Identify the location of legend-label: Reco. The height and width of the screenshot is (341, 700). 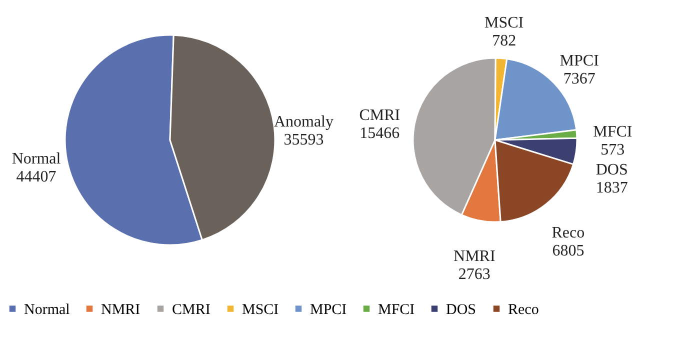
(523, 310).